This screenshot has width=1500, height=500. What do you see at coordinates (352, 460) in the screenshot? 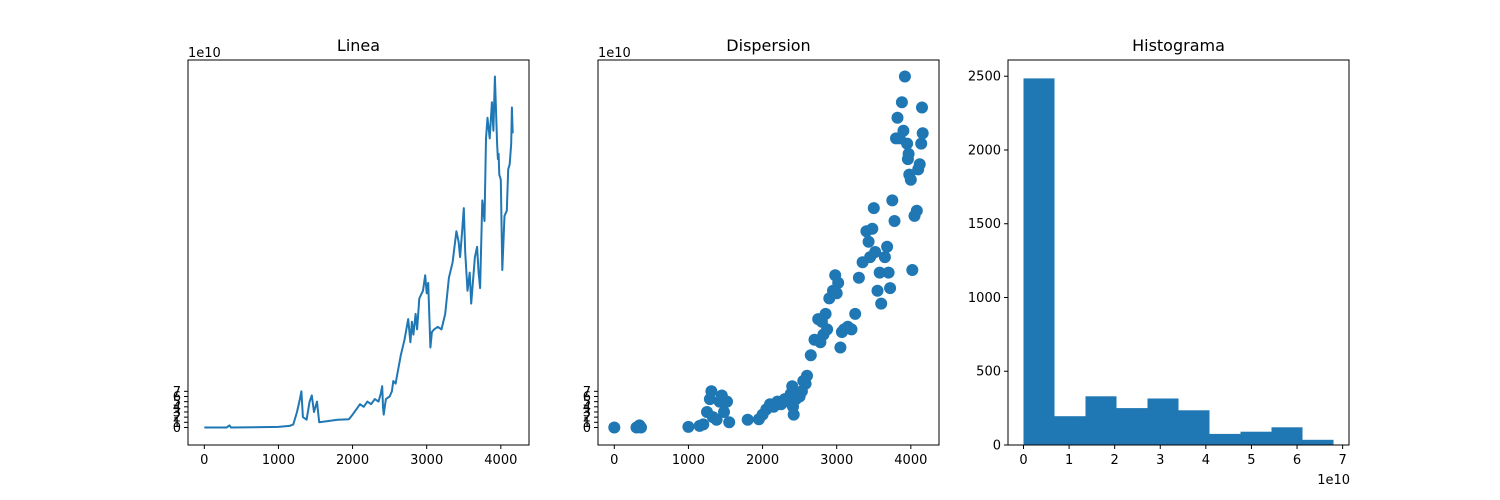
I see `line-chart-x-tick-label: 2000` at bounding box center [352, 460].